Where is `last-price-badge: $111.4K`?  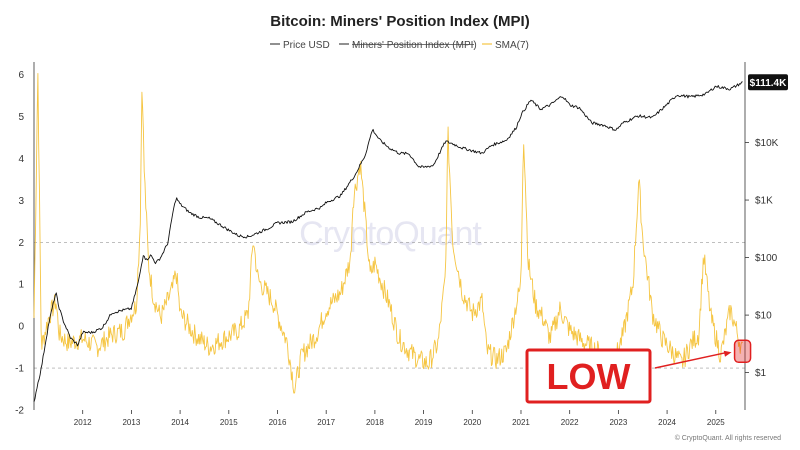
last-price-badge: $111.4K is located at coordinates (768, 82).